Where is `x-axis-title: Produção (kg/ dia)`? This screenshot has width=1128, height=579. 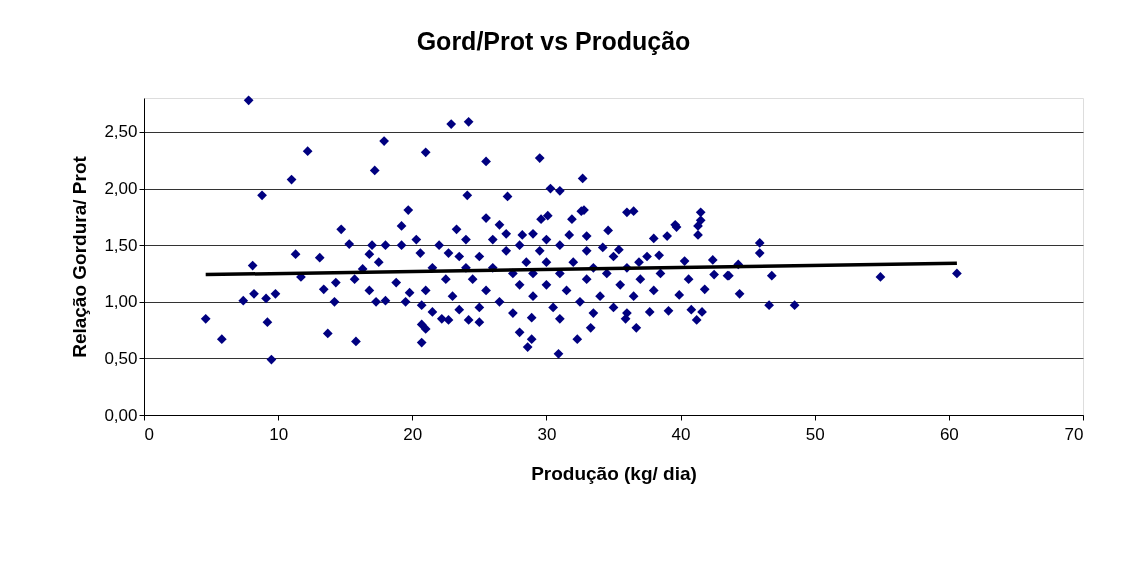 x-axis-title: Produção (kg/ dia) is located at coordinates (614, 473).